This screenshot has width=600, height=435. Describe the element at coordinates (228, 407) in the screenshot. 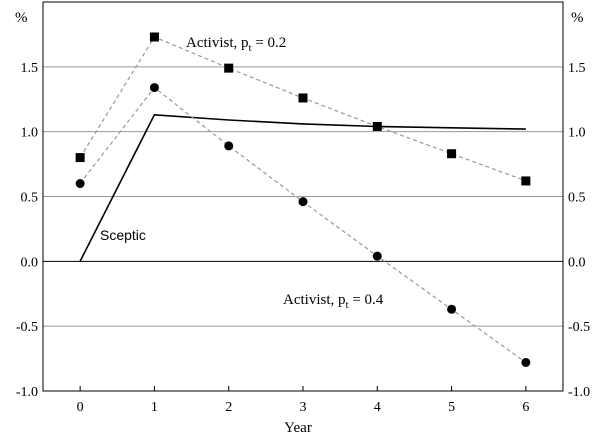

I see `x-tick-label: 2` at that location.